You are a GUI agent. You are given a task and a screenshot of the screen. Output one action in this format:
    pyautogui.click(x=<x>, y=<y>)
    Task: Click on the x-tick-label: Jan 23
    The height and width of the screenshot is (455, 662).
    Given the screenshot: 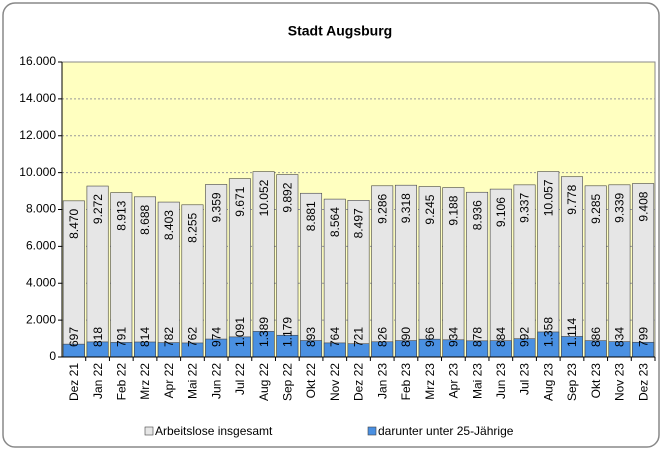 What is the action you would take?
    pyautogui.click(x=382, y=381)
    